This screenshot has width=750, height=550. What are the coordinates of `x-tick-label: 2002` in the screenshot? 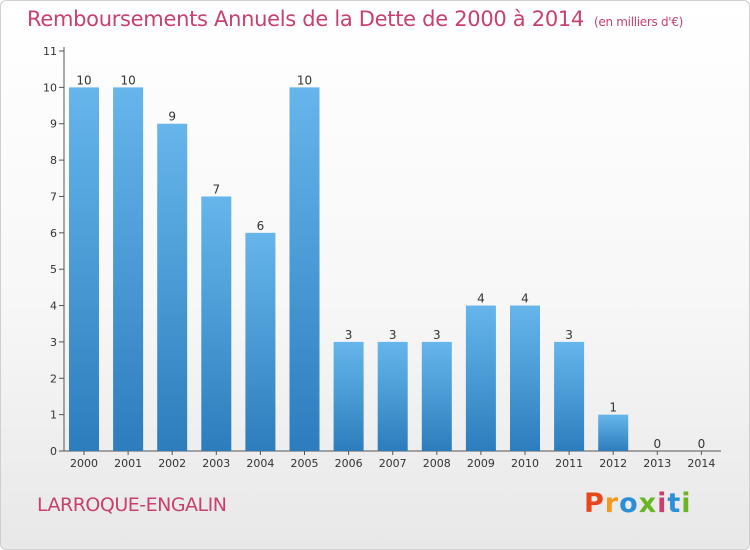 It's located at (172, 463).